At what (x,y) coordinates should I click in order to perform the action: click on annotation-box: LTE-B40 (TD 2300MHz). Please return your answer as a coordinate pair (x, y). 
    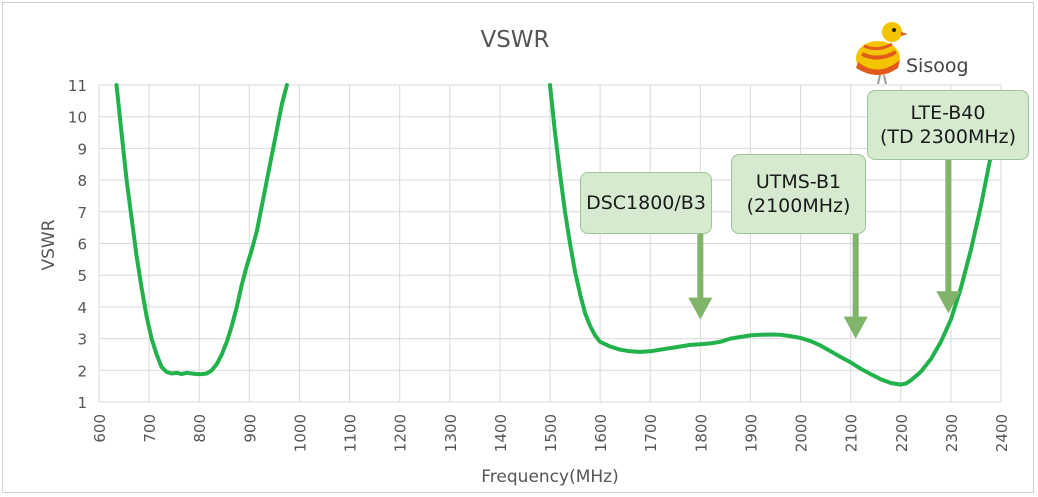
    Looking at the image, I should click on (948, 125).